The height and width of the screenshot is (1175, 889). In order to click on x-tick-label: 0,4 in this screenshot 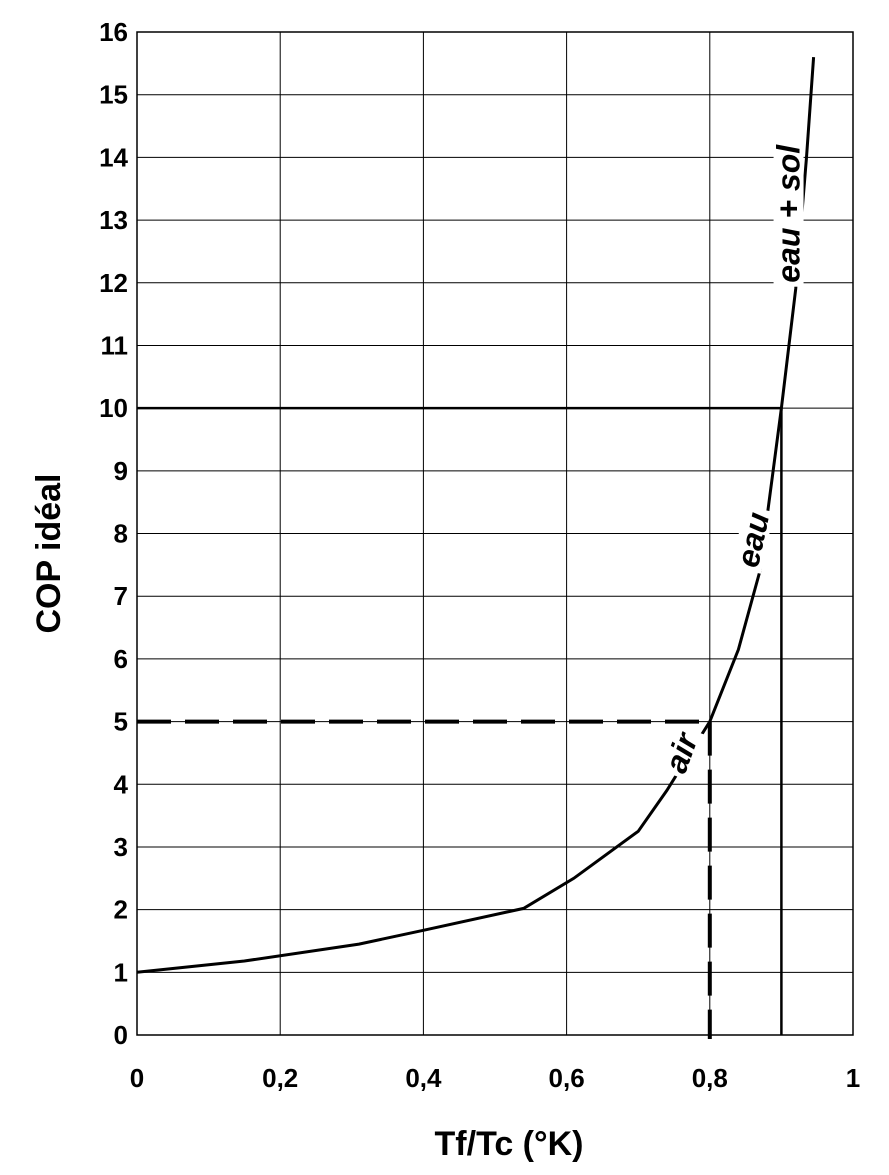, I will do `click(423, 1078)`.